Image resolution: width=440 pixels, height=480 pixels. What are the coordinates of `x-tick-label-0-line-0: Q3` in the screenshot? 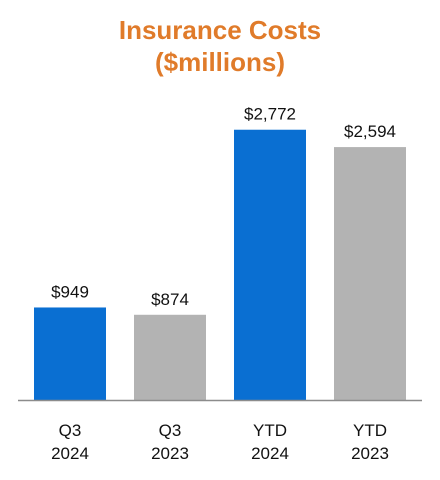 It's located at (70, 430).